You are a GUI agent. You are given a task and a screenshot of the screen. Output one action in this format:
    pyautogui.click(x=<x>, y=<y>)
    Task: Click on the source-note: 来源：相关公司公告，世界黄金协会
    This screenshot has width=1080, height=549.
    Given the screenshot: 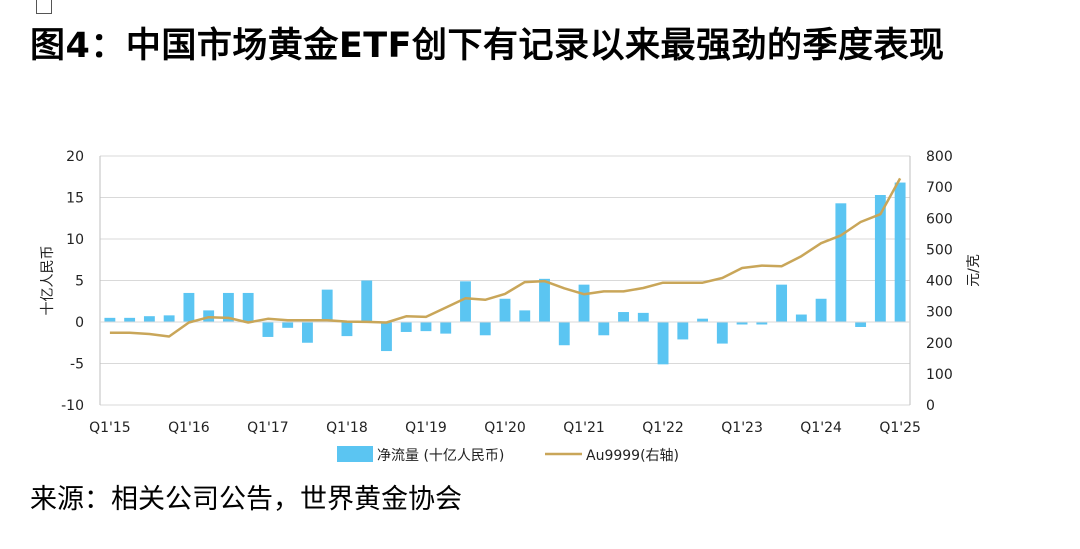 What is the action you would take?
    pyautogui.click(x=246, y=499)
    